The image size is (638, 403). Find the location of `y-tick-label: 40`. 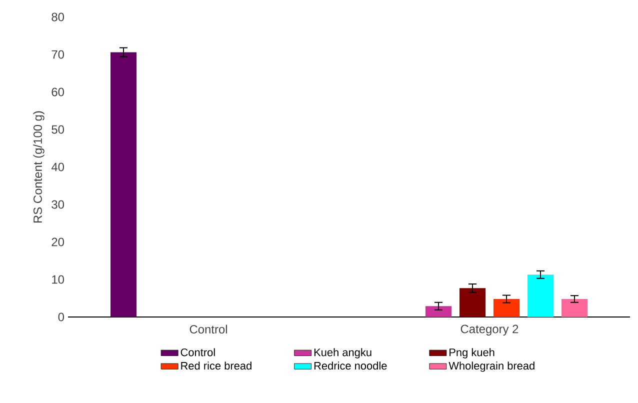

y-tick-label: 40 is located at coordinates (57, 167).